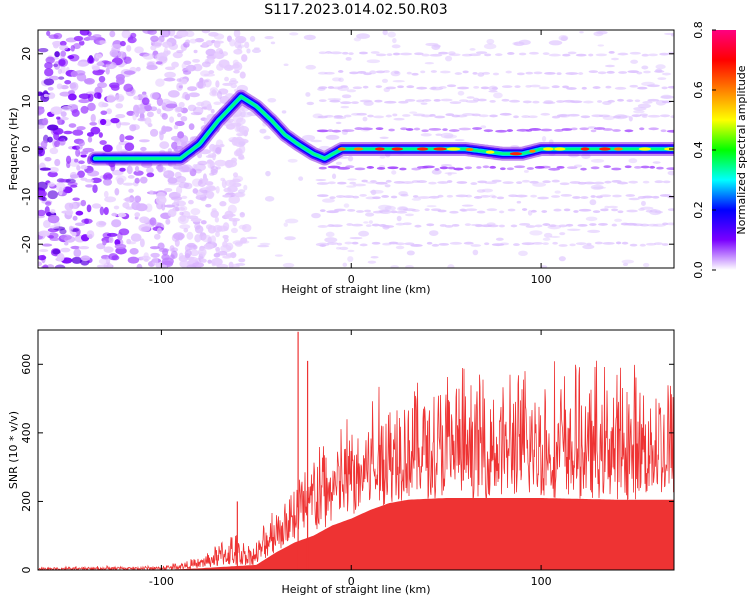  What do you see at coordinates (26, 54) in the screenshot?
I see `spectrogram-y-tick-label: 20` at bounding box center [26, 54].